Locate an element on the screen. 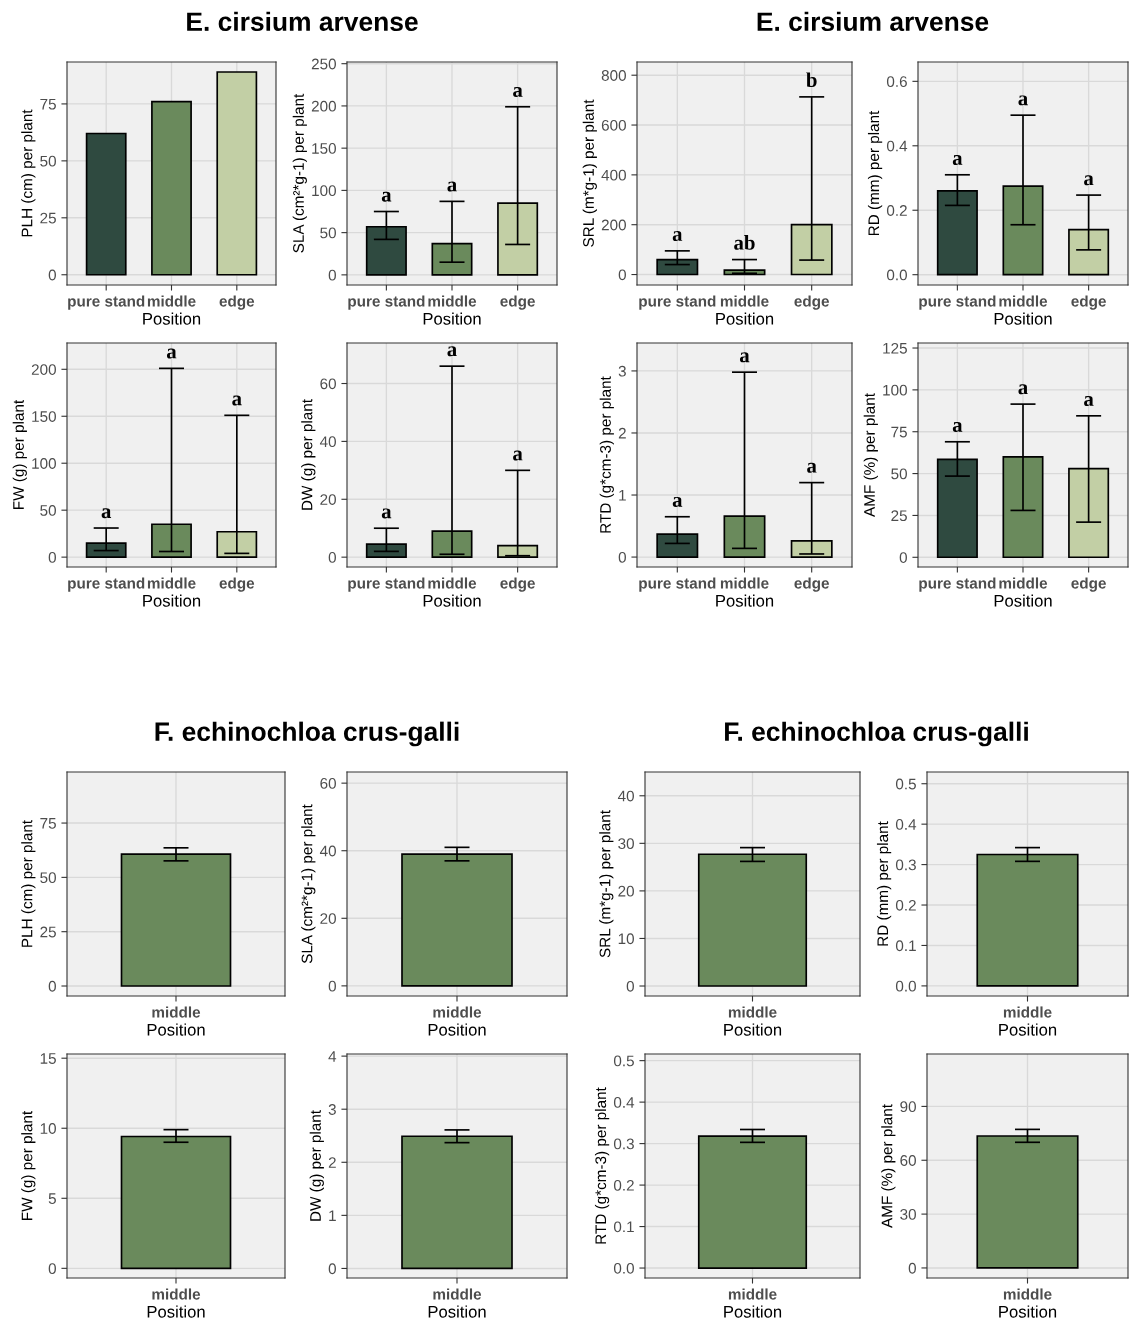  y-axis-title: AMF (%) per plant is located at coordinates (888, 1166).